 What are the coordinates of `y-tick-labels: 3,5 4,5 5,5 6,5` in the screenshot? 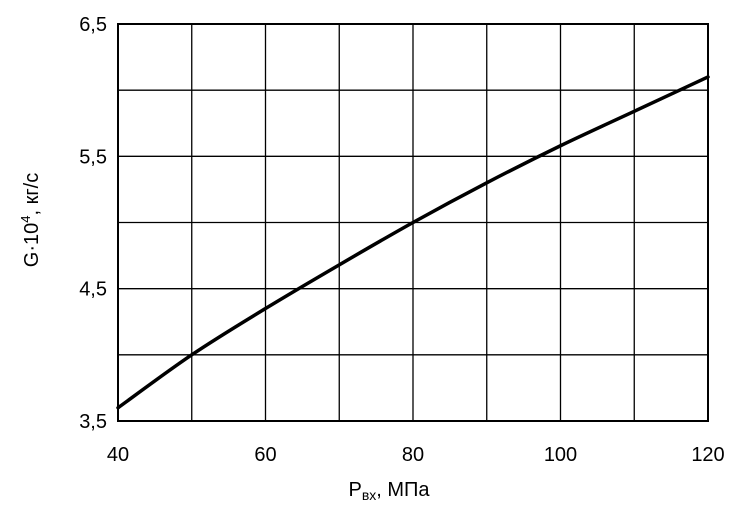 It's located at (93, 223).